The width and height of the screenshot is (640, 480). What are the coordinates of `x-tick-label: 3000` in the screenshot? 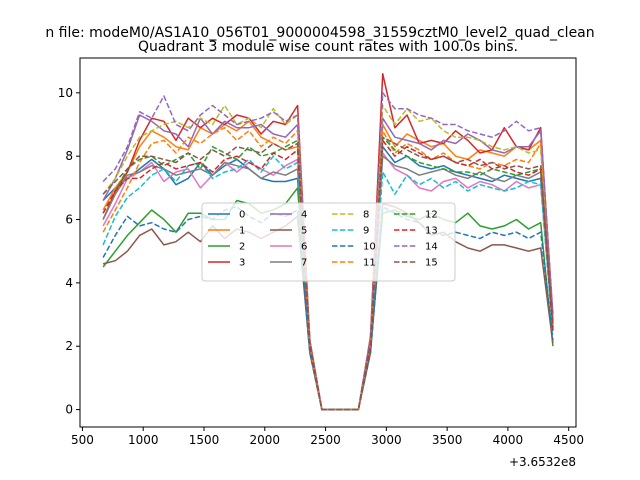 It's located at (386, 440).